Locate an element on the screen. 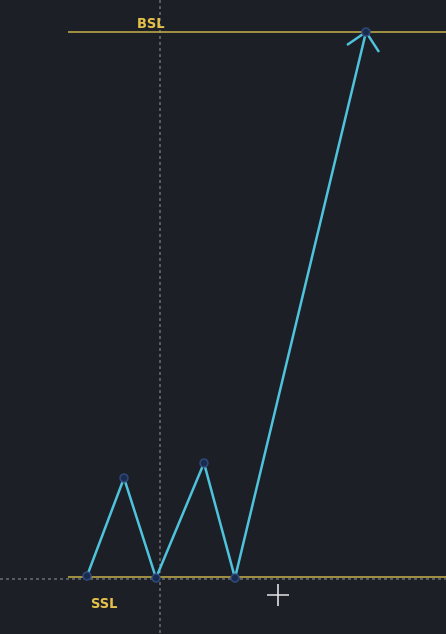 The image size is (446, 634). bsl-level-label: BSL is located at coordinates (151, 24).